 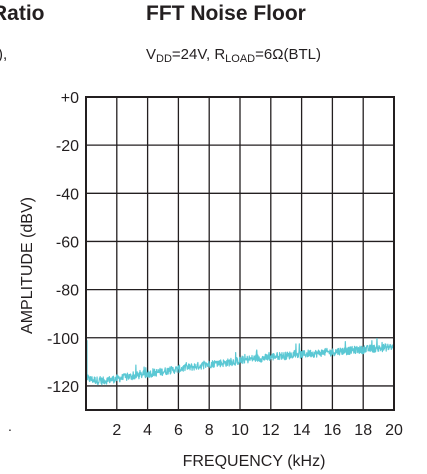 I want to click on vdd-value: =24V,, so click(x=193, y=54).